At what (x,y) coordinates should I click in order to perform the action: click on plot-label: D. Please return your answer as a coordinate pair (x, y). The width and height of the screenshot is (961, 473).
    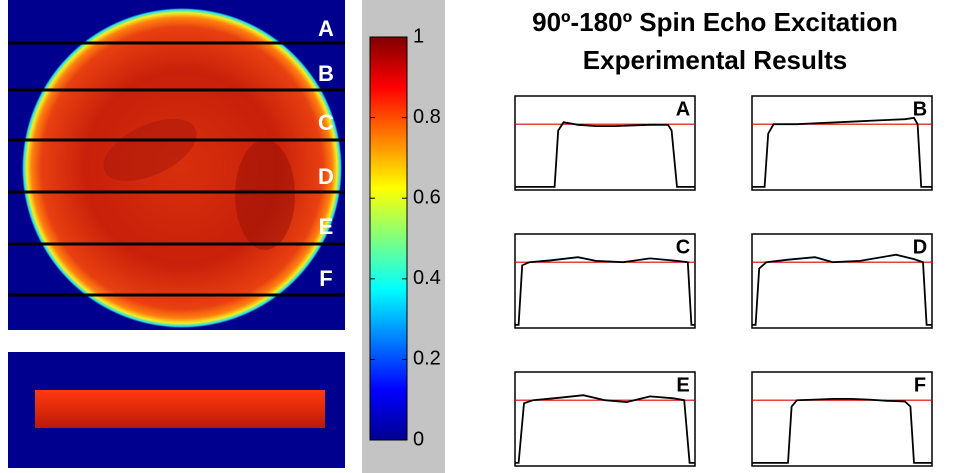
    Looking at the image, I should click on (920, 247).